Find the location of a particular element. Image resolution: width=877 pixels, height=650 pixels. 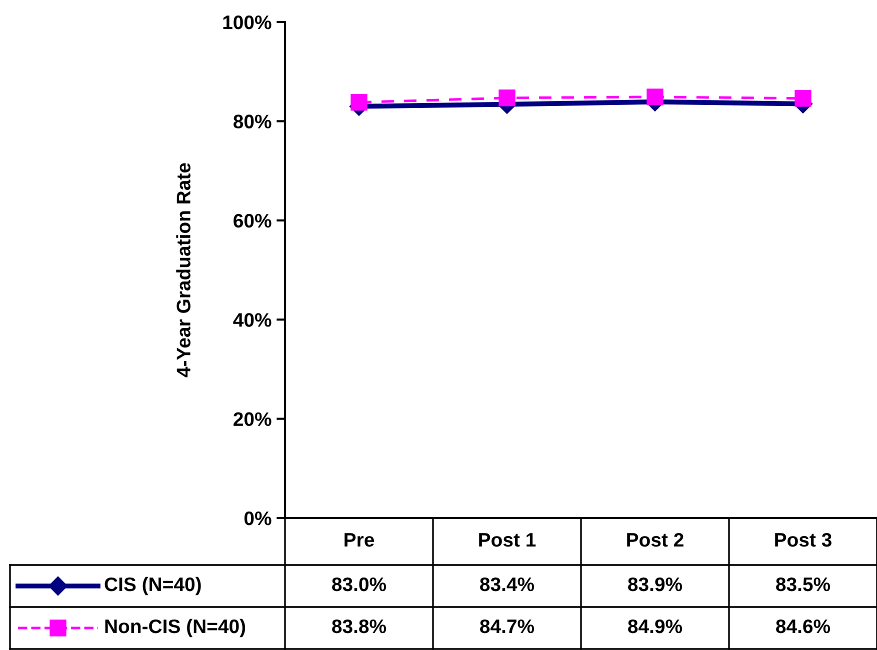

data-label: 83.5% is located at coordinates (803, 584).